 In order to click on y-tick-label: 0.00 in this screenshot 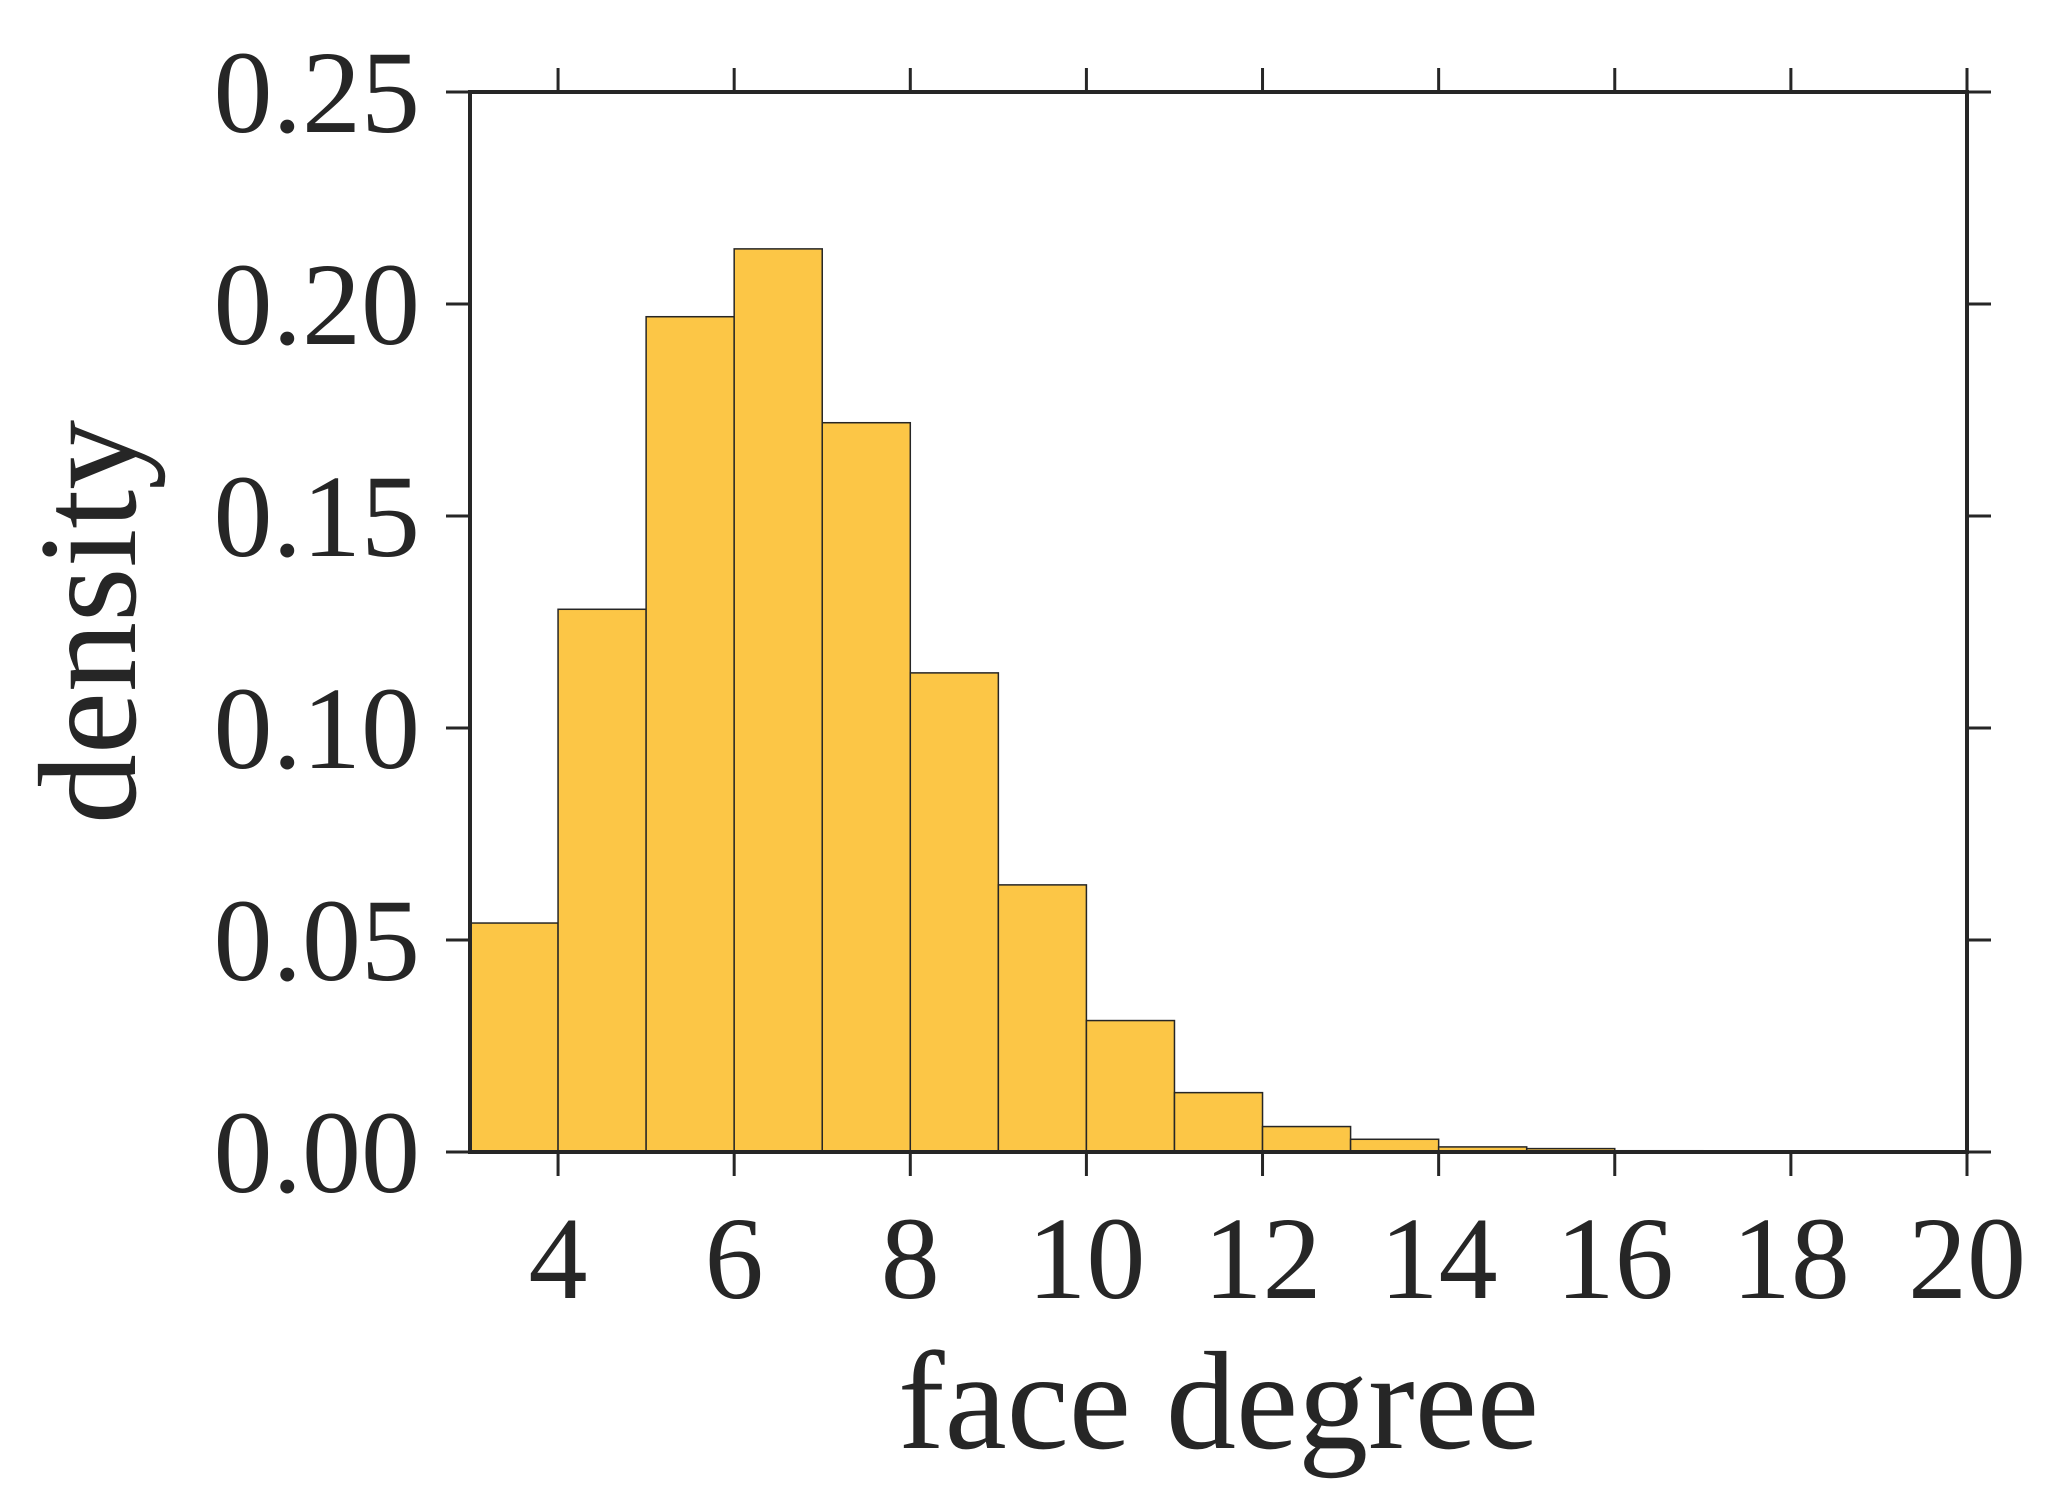, I will do `click(317, 1152)`.